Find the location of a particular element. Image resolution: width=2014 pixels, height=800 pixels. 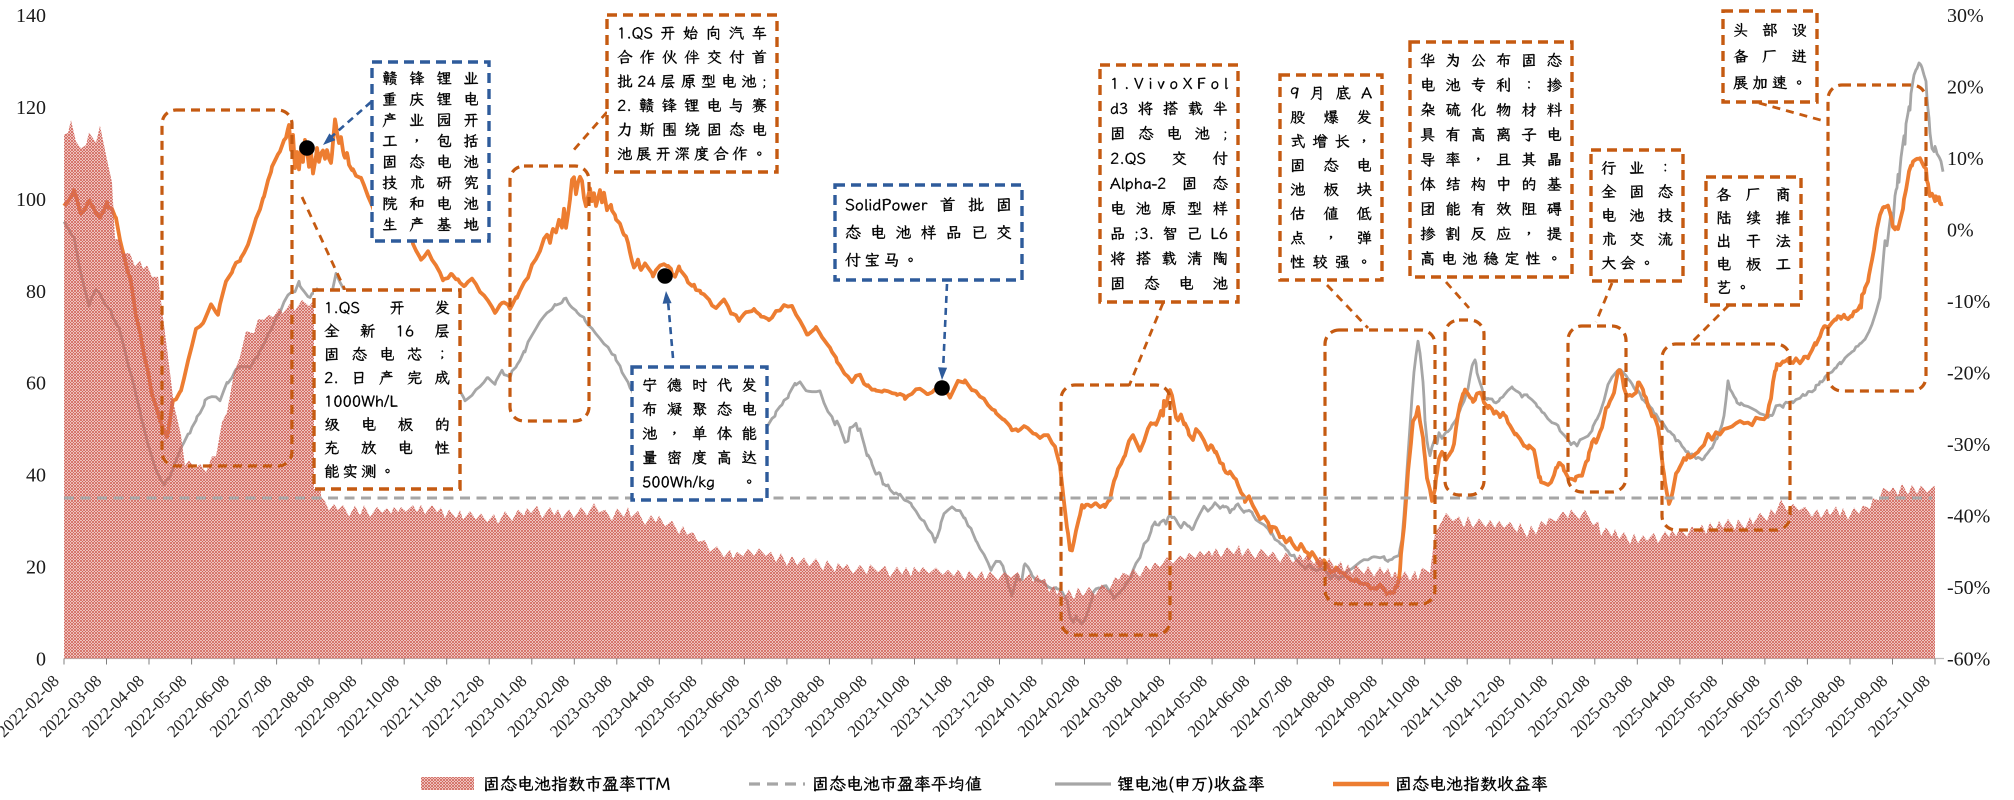

svg-text: 60 is located at coordinates (36, 384).